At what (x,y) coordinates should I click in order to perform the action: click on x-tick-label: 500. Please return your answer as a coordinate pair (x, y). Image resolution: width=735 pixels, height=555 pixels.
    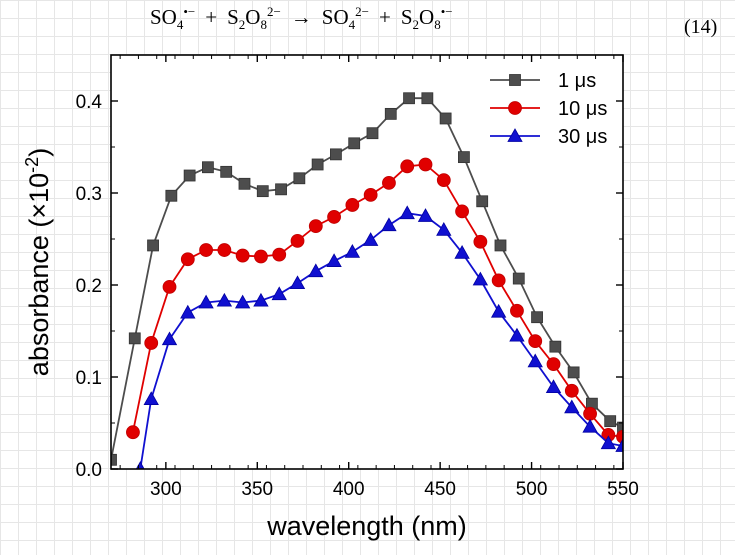
    Looking at the image, I should click on (532, 489).